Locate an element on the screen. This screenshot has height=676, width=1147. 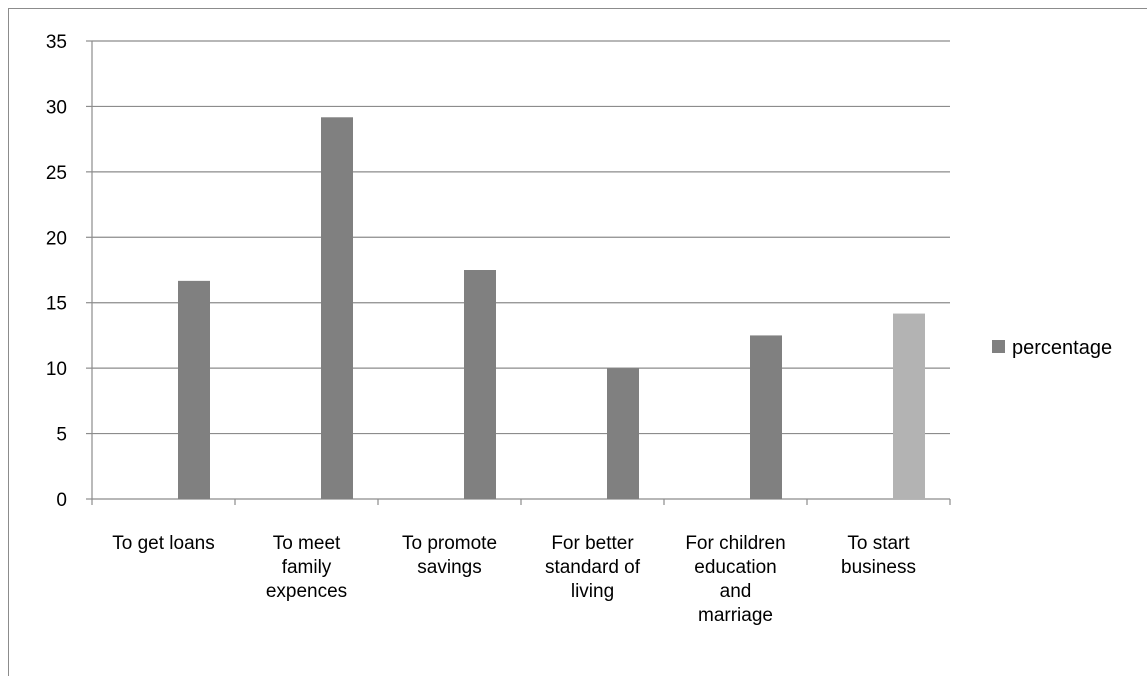
legend-label: percentage is located at coordinates (1062, 348).